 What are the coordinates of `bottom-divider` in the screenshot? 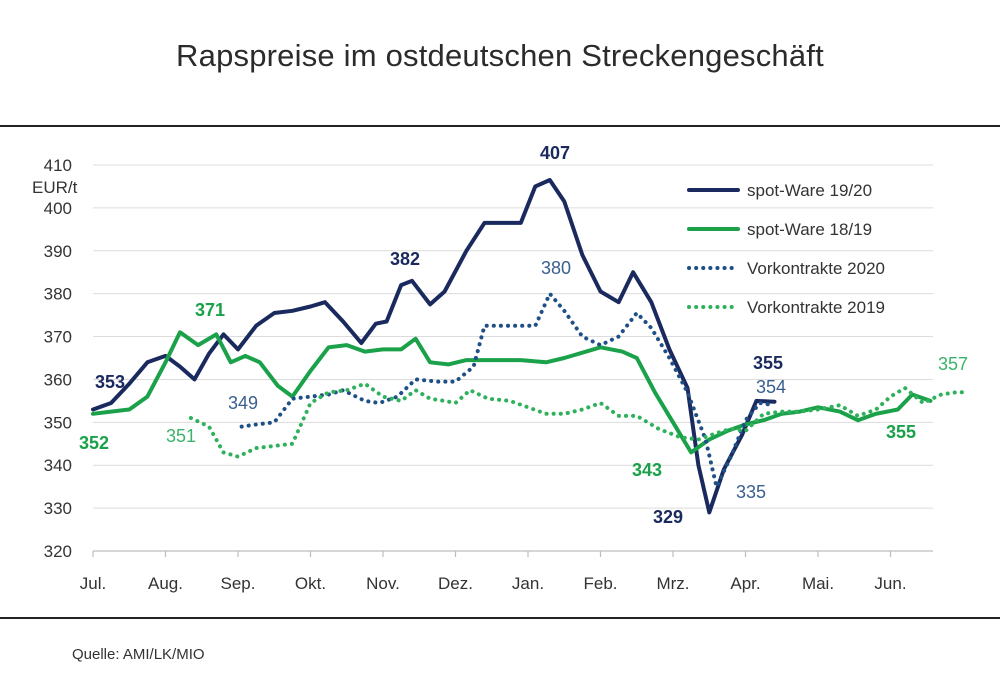 It's located at (500, 618).